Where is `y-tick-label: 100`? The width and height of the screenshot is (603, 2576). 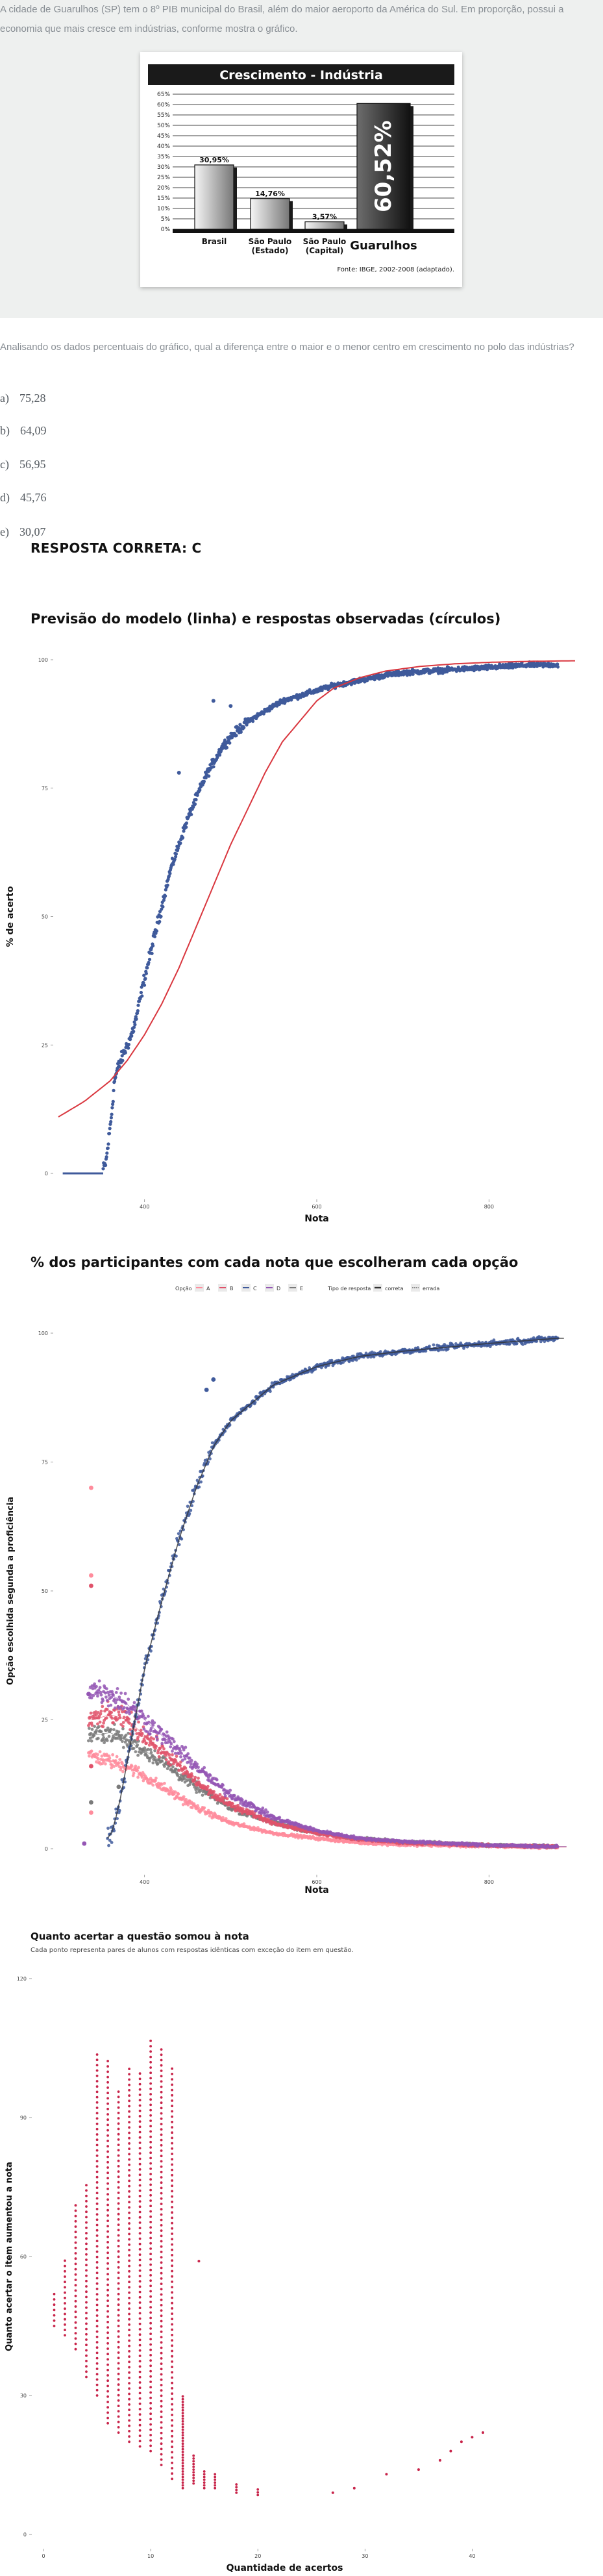 y-tick-label: 100 is located at coordinates (43, 1333).